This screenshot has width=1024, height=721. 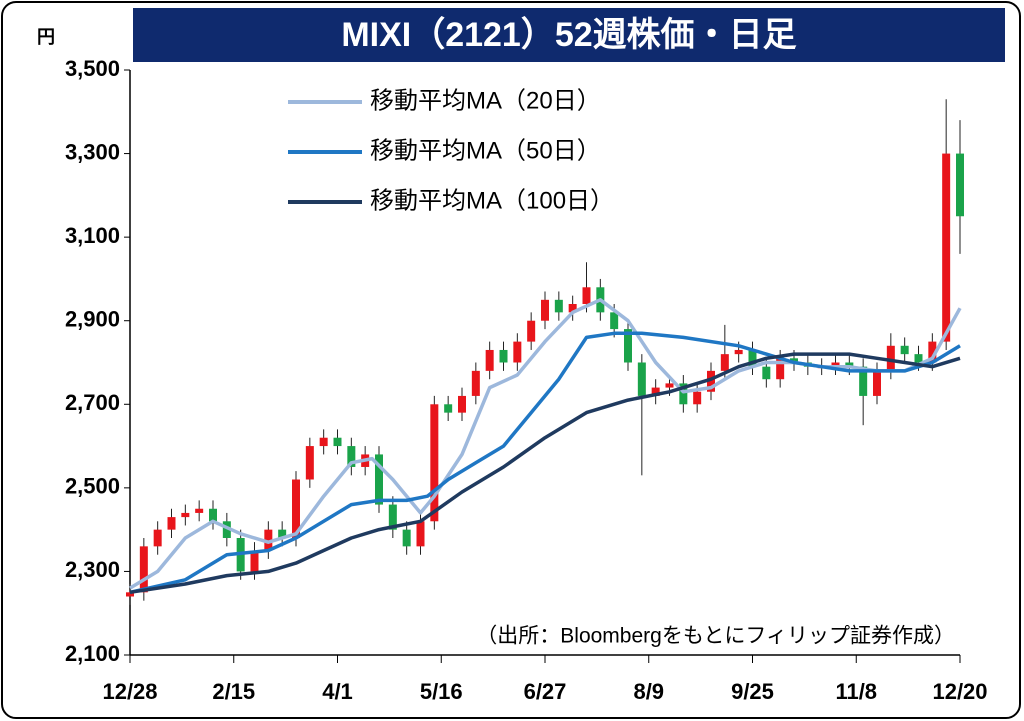 I want to click on y-axis-label: 円, so click(x=46, y=37).